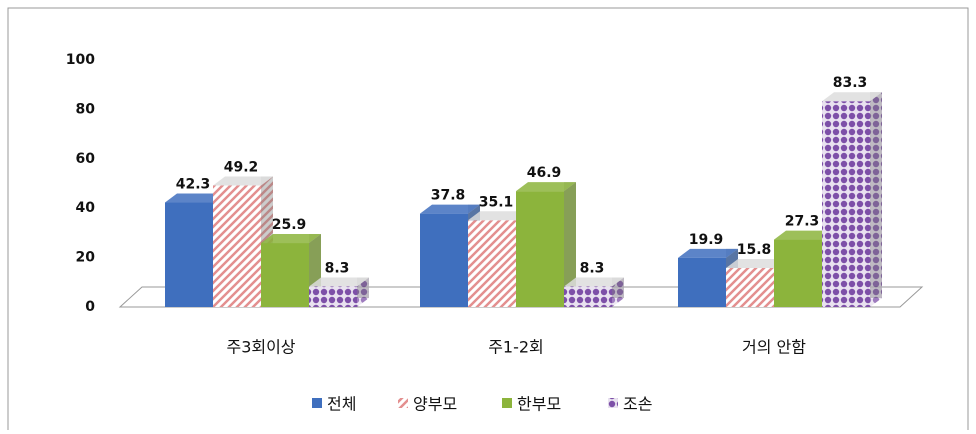 This screenshot has height=434, width=976. What do you see at coordinates (516, 347) in the screenshot?
I see `x-tick-label: 주1-2회` at bounding box center [516, 347].